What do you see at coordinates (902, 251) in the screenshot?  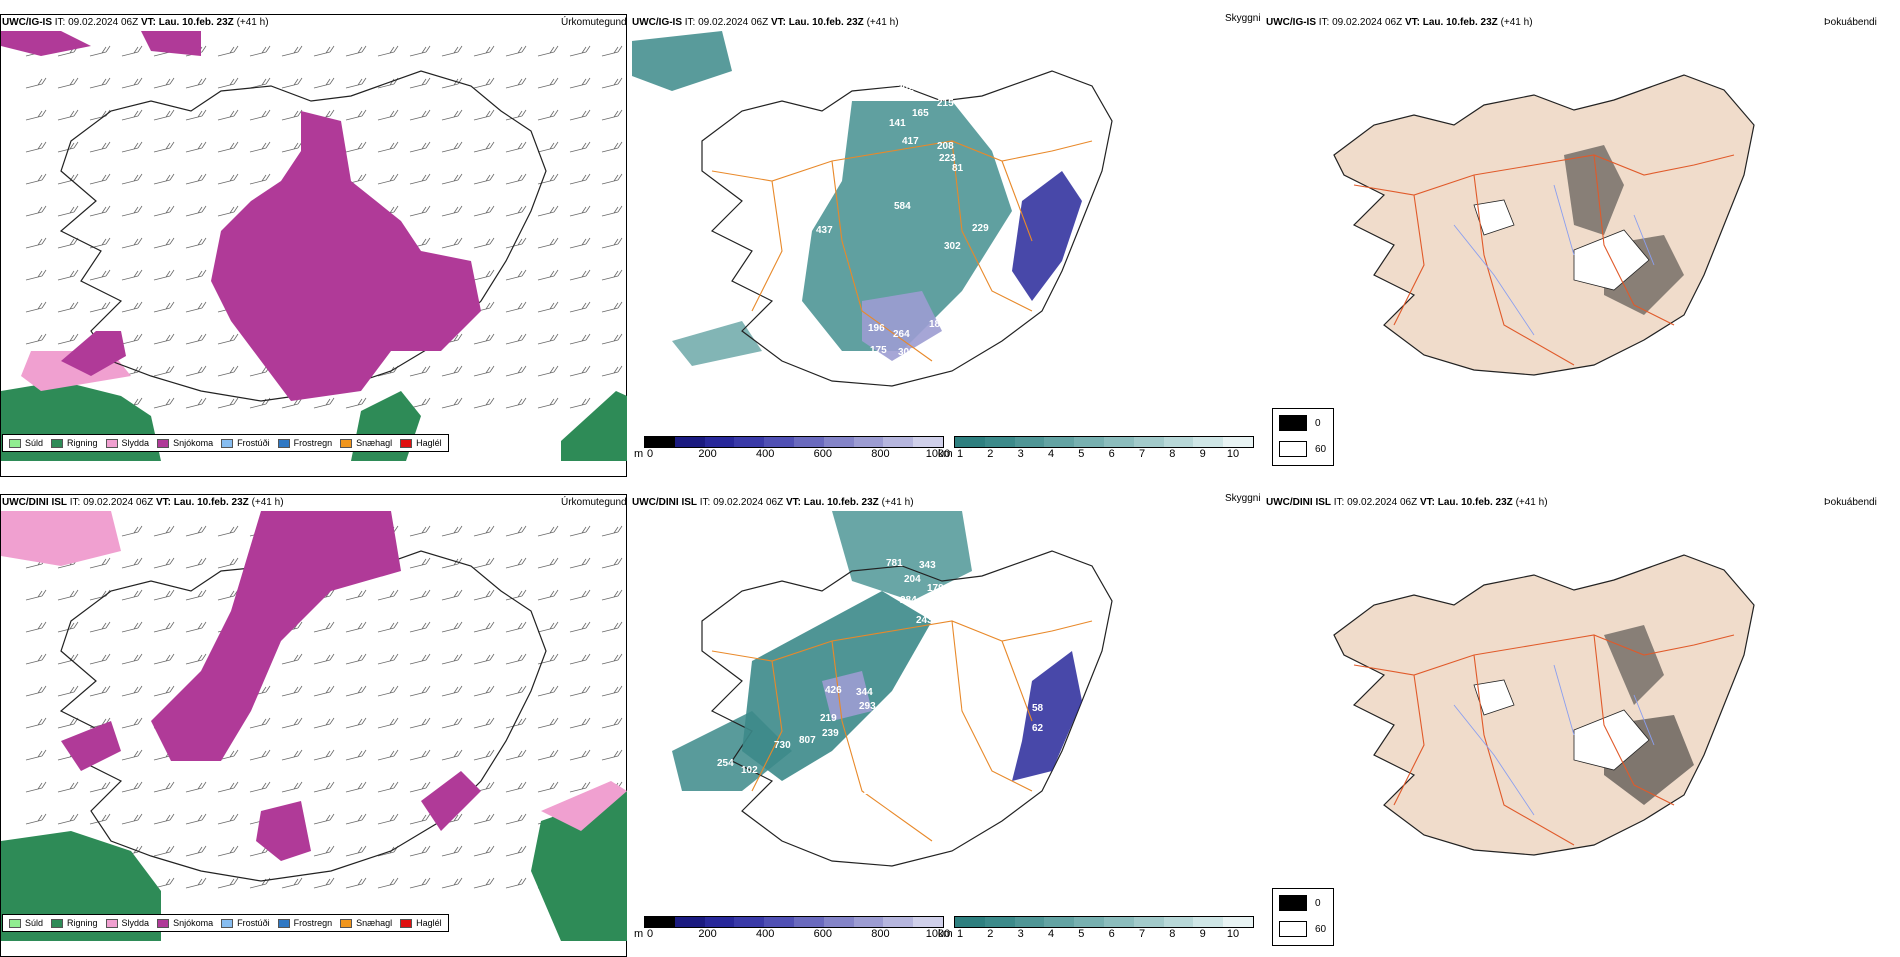 I see `road-network` at bounding box center [902, 251].